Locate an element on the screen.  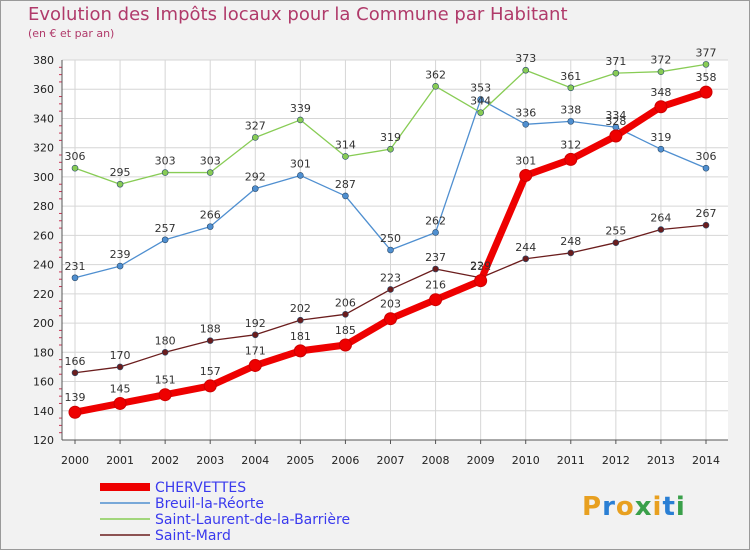
y-tick-label: 180 is located at coordinates (43, 352).